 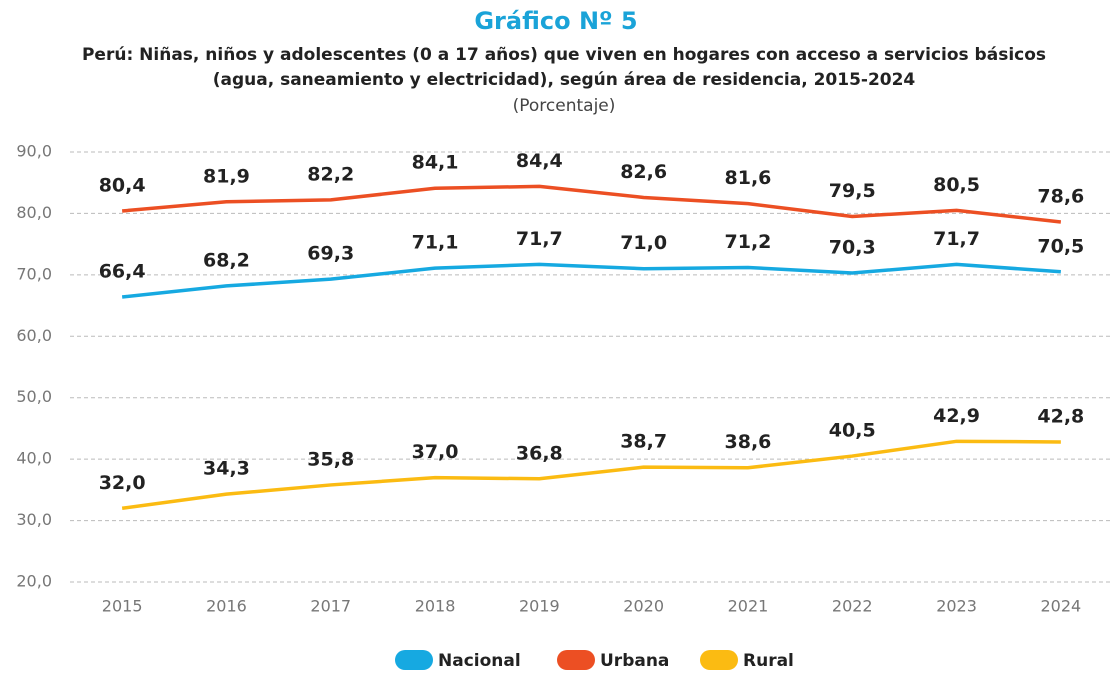 I want to click on value-label: 38,7, so click(x=643, y=442).